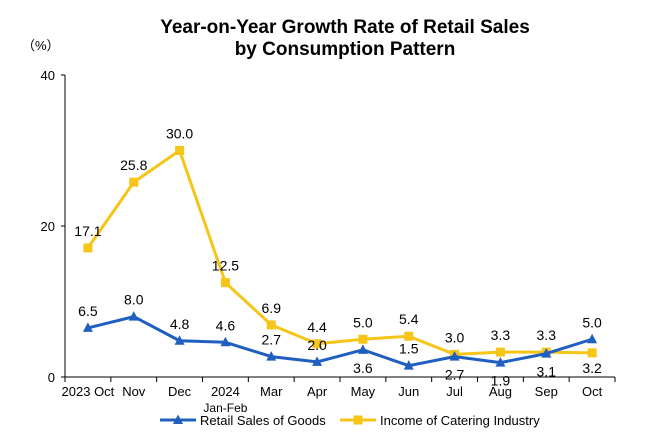 The image size is (660, 440). I want to click on y-axis-unit: （%）, so click(41, 45).